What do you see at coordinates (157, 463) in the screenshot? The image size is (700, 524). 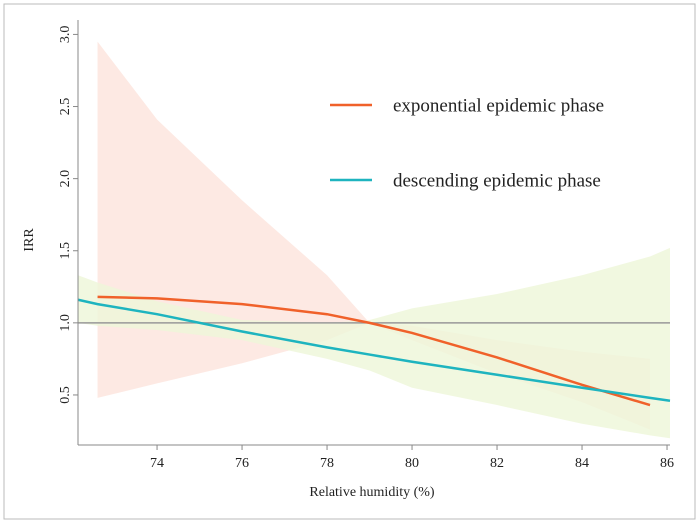 I see `x-tick-label: 74` at bounding box center [157, 463].